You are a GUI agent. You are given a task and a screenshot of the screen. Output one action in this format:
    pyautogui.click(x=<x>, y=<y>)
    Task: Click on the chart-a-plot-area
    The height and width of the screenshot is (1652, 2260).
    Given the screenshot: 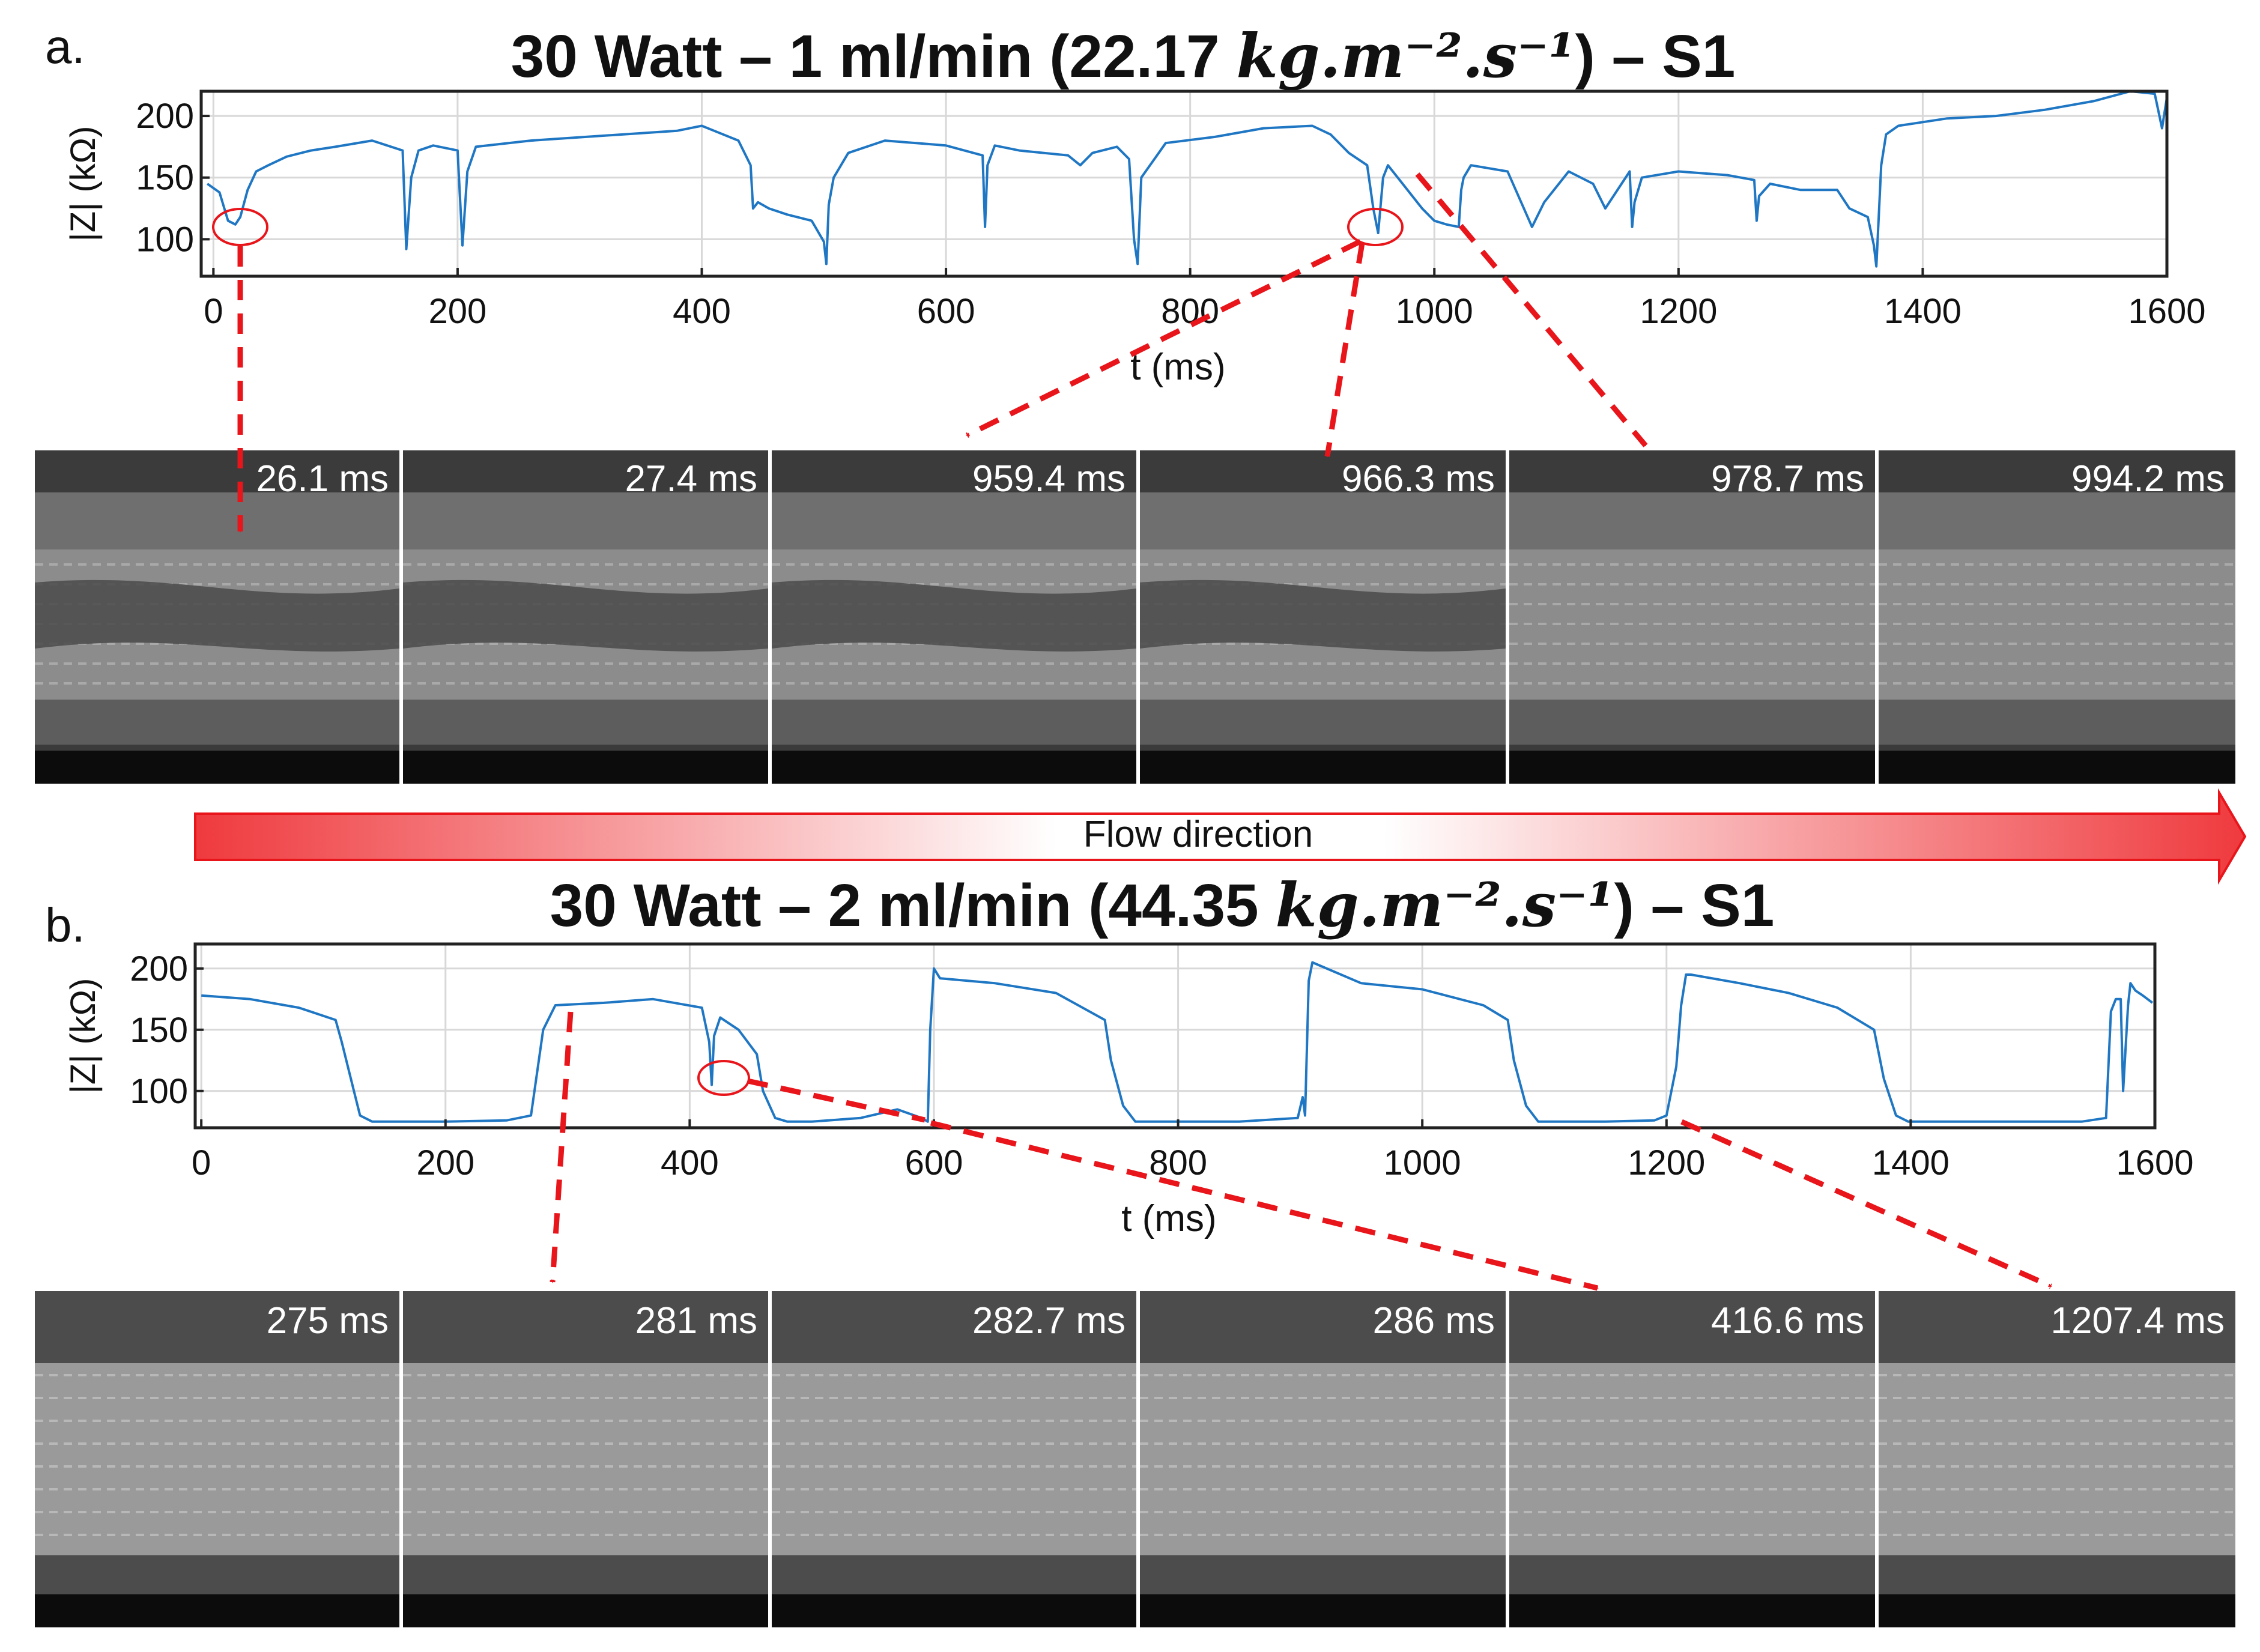 What is the action you would take?
    pyautogui.click(x=1184, y=183)
    